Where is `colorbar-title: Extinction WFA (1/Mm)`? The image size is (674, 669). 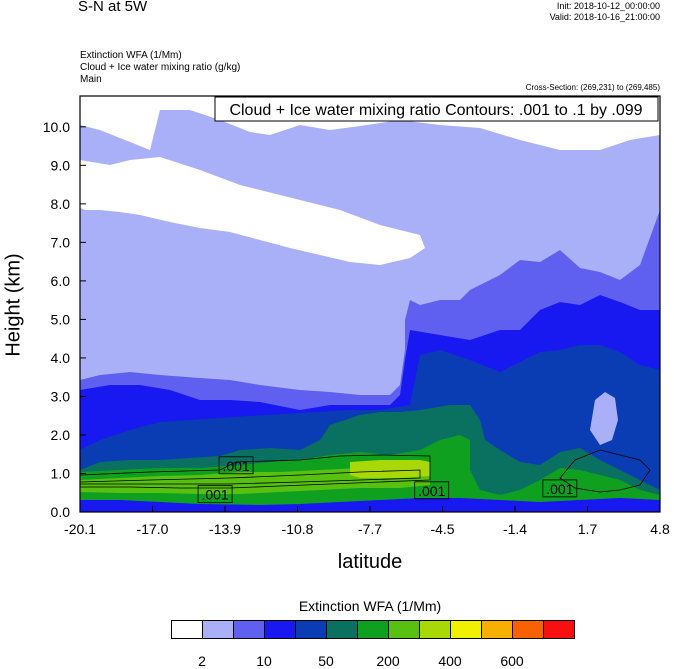 colorbar-title: Extinction WFA (1/Mm) is located at coordinates (370, 606).